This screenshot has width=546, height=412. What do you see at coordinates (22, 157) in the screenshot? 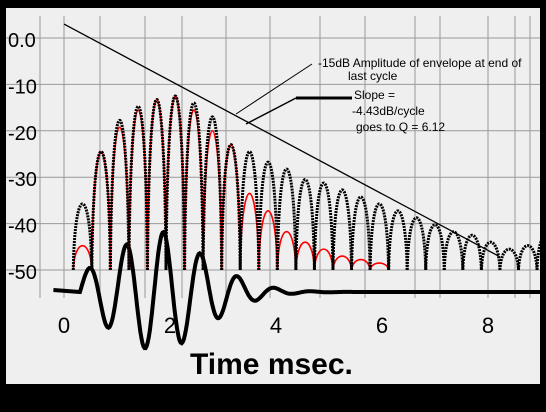
I see `y-tick-labels: 0.0 -10 -20 -30 -40 -50` at bounding box center [22, 157].